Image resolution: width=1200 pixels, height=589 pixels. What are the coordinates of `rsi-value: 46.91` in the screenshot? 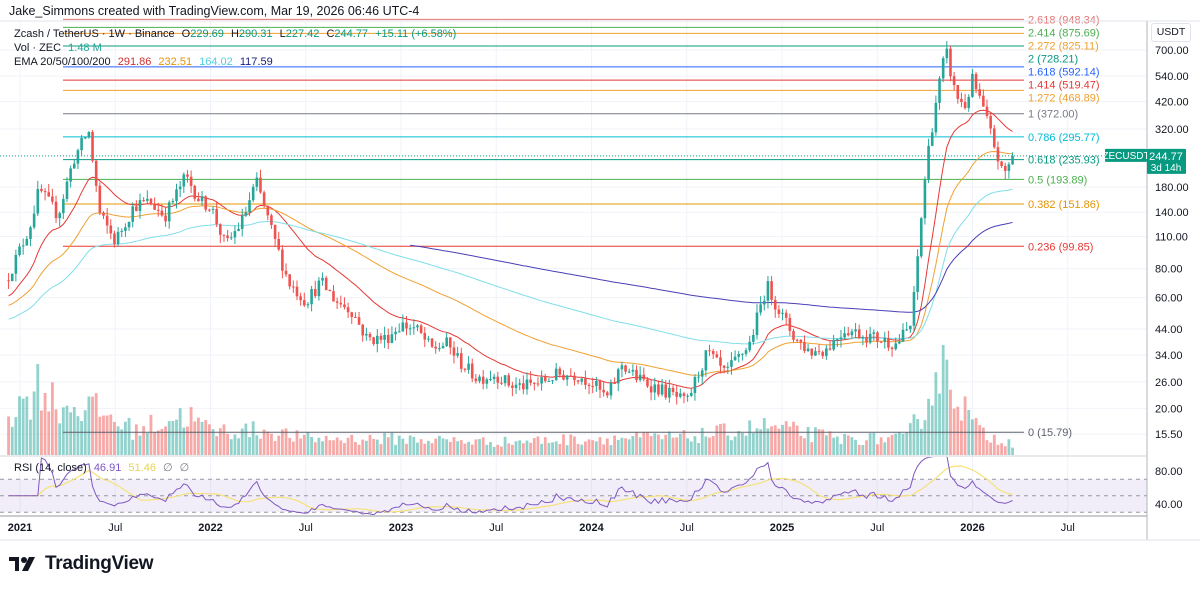 It's located at (107, 468).